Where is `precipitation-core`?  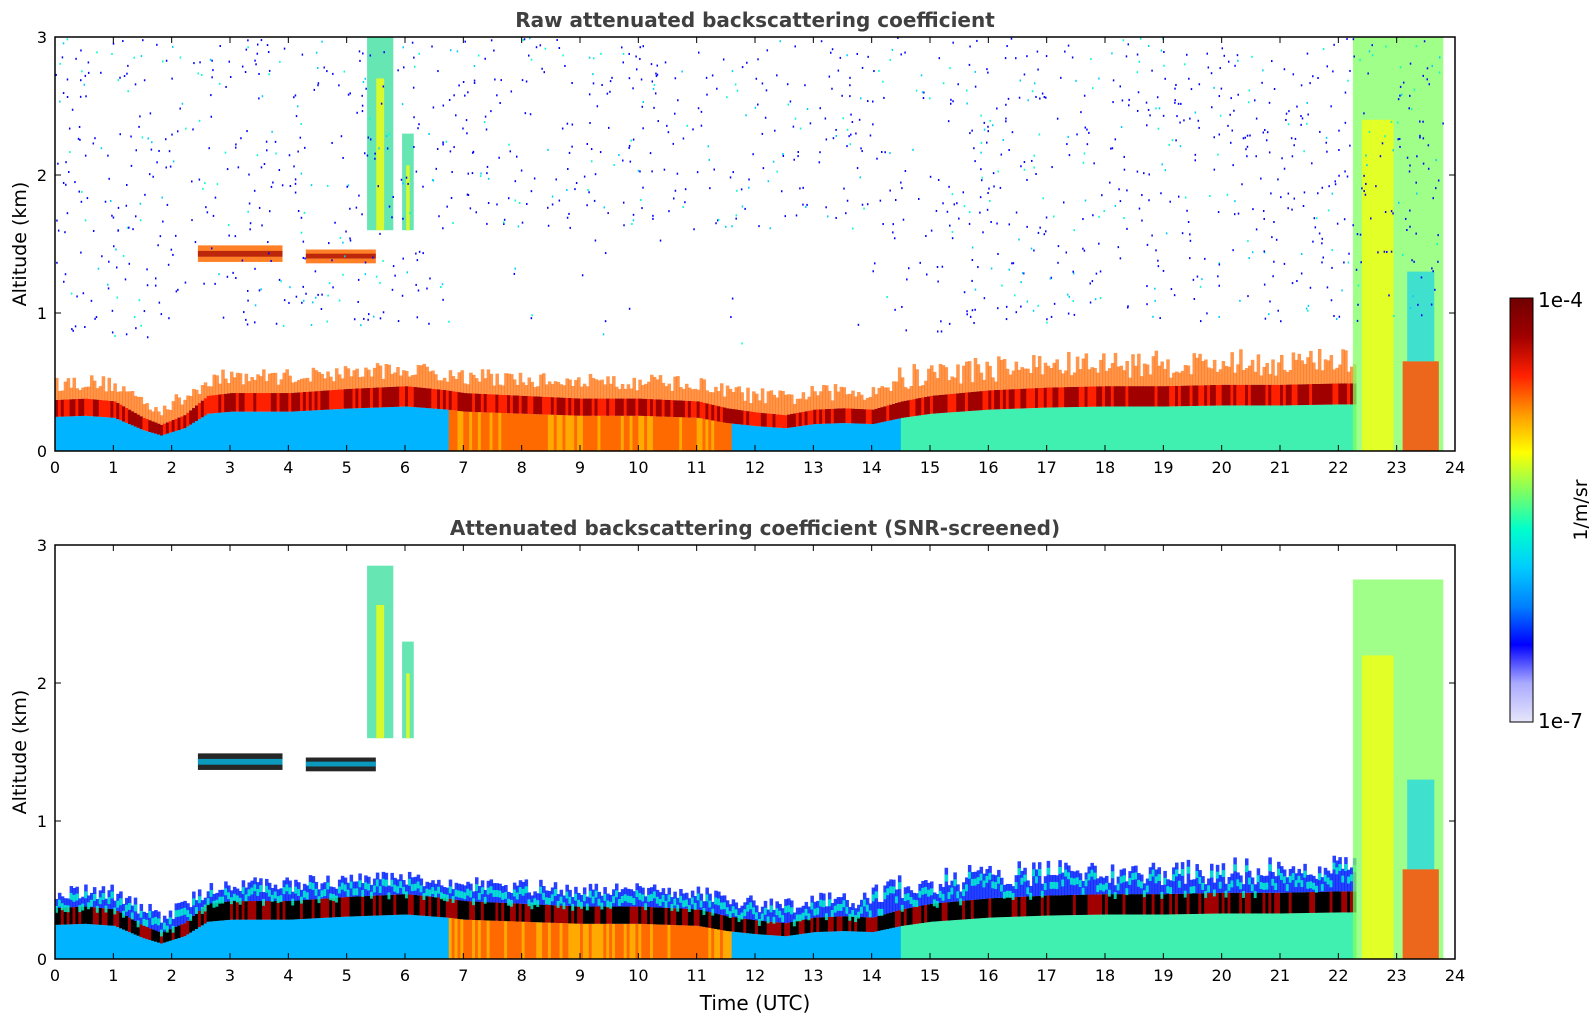 precipitation-core is located at coordinates (1377, 807).